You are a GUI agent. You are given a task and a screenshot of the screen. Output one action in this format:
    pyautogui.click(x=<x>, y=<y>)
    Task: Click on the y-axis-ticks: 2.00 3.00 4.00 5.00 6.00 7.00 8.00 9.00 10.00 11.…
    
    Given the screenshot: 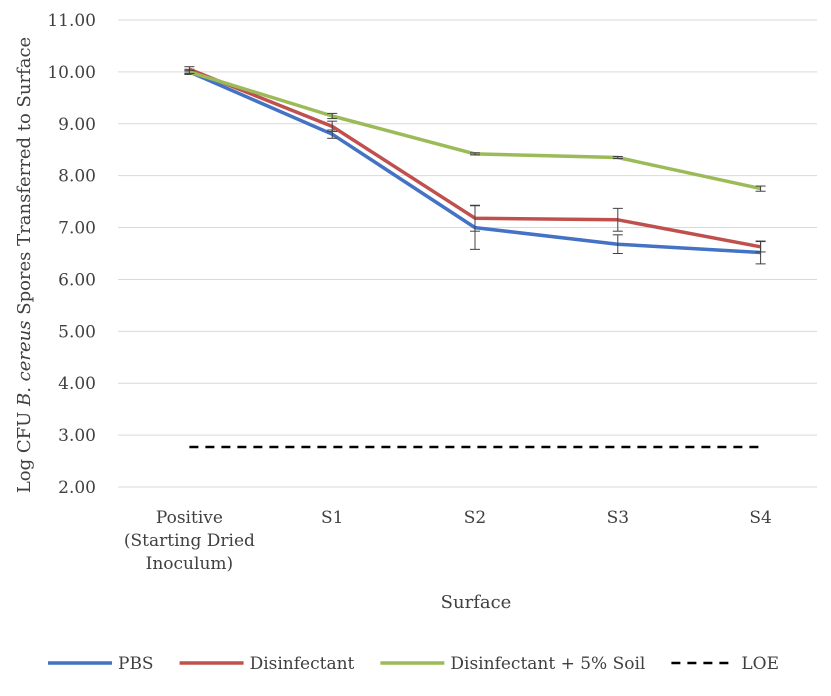 What is the action you would take?
    pyautogui.click(x=71, y=254)
    